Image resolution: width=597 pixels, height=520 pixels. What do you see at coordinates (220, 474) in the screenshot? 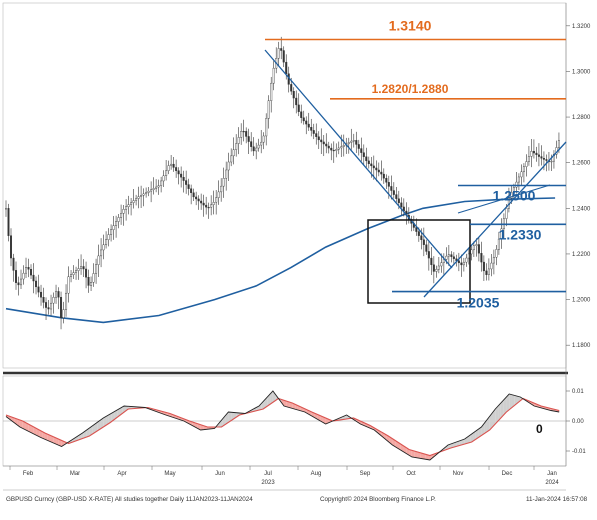
I see `x-tick-label: Jun` at bounding box center [220, 474].